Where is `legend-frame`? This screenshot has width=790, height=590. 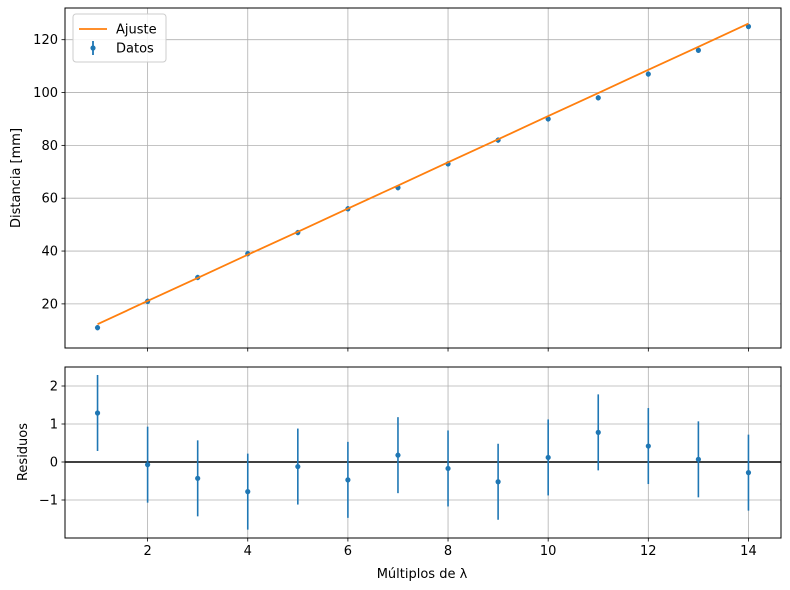 legend-frame is located at coordinates (119, 38).